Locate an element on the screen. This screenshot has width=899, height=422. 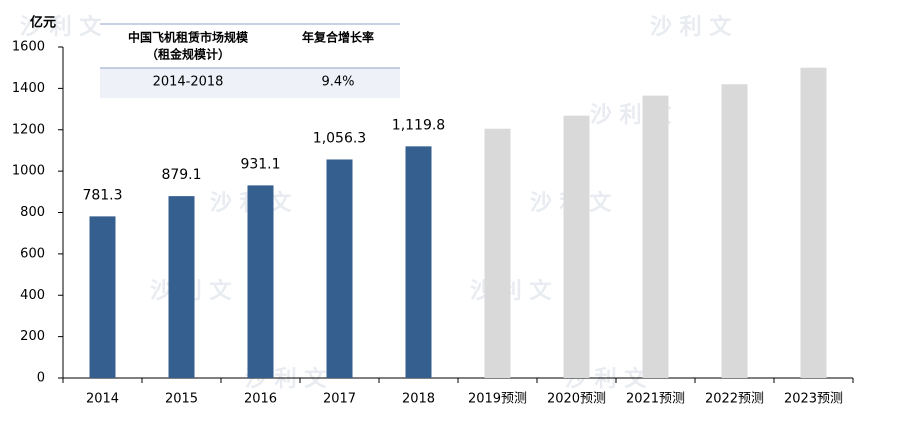
y-tick-label: 600 is located at coordinates (32, 253).